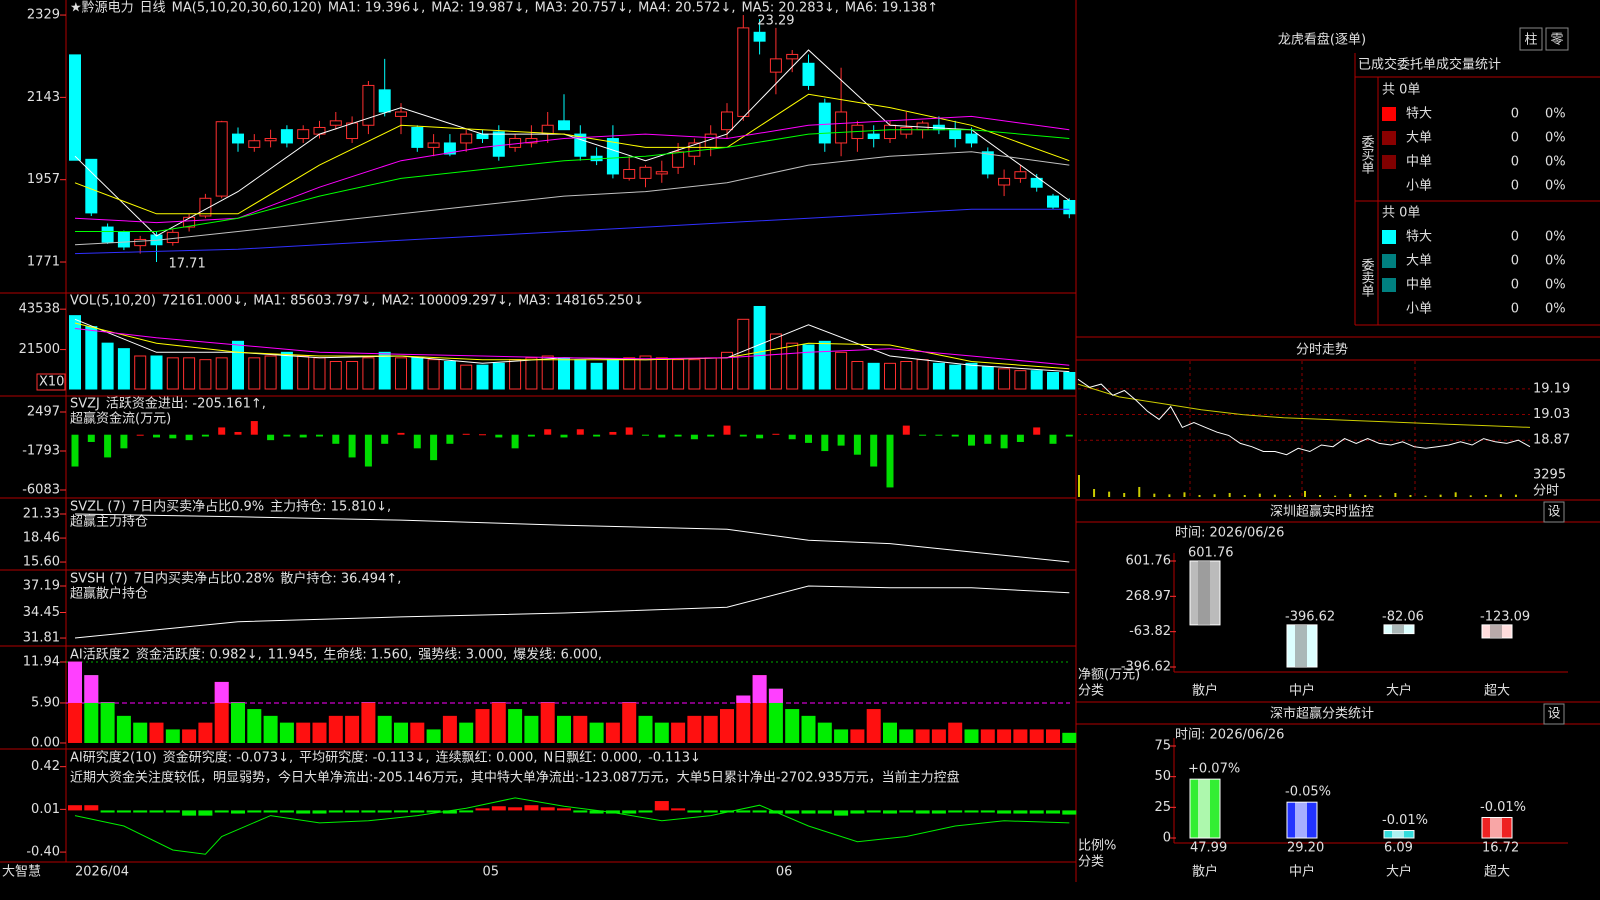 The image size is (1600, 900). I want to click on value-label: 601.76, so click(1211, 553).